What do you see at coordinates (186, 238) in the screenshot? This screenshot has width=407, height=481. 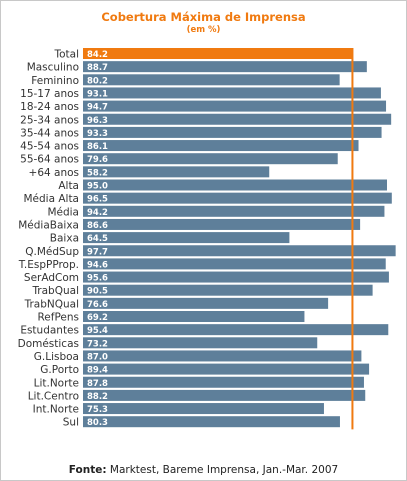 I see `bar-baixa` at bounding box center [186, 238].